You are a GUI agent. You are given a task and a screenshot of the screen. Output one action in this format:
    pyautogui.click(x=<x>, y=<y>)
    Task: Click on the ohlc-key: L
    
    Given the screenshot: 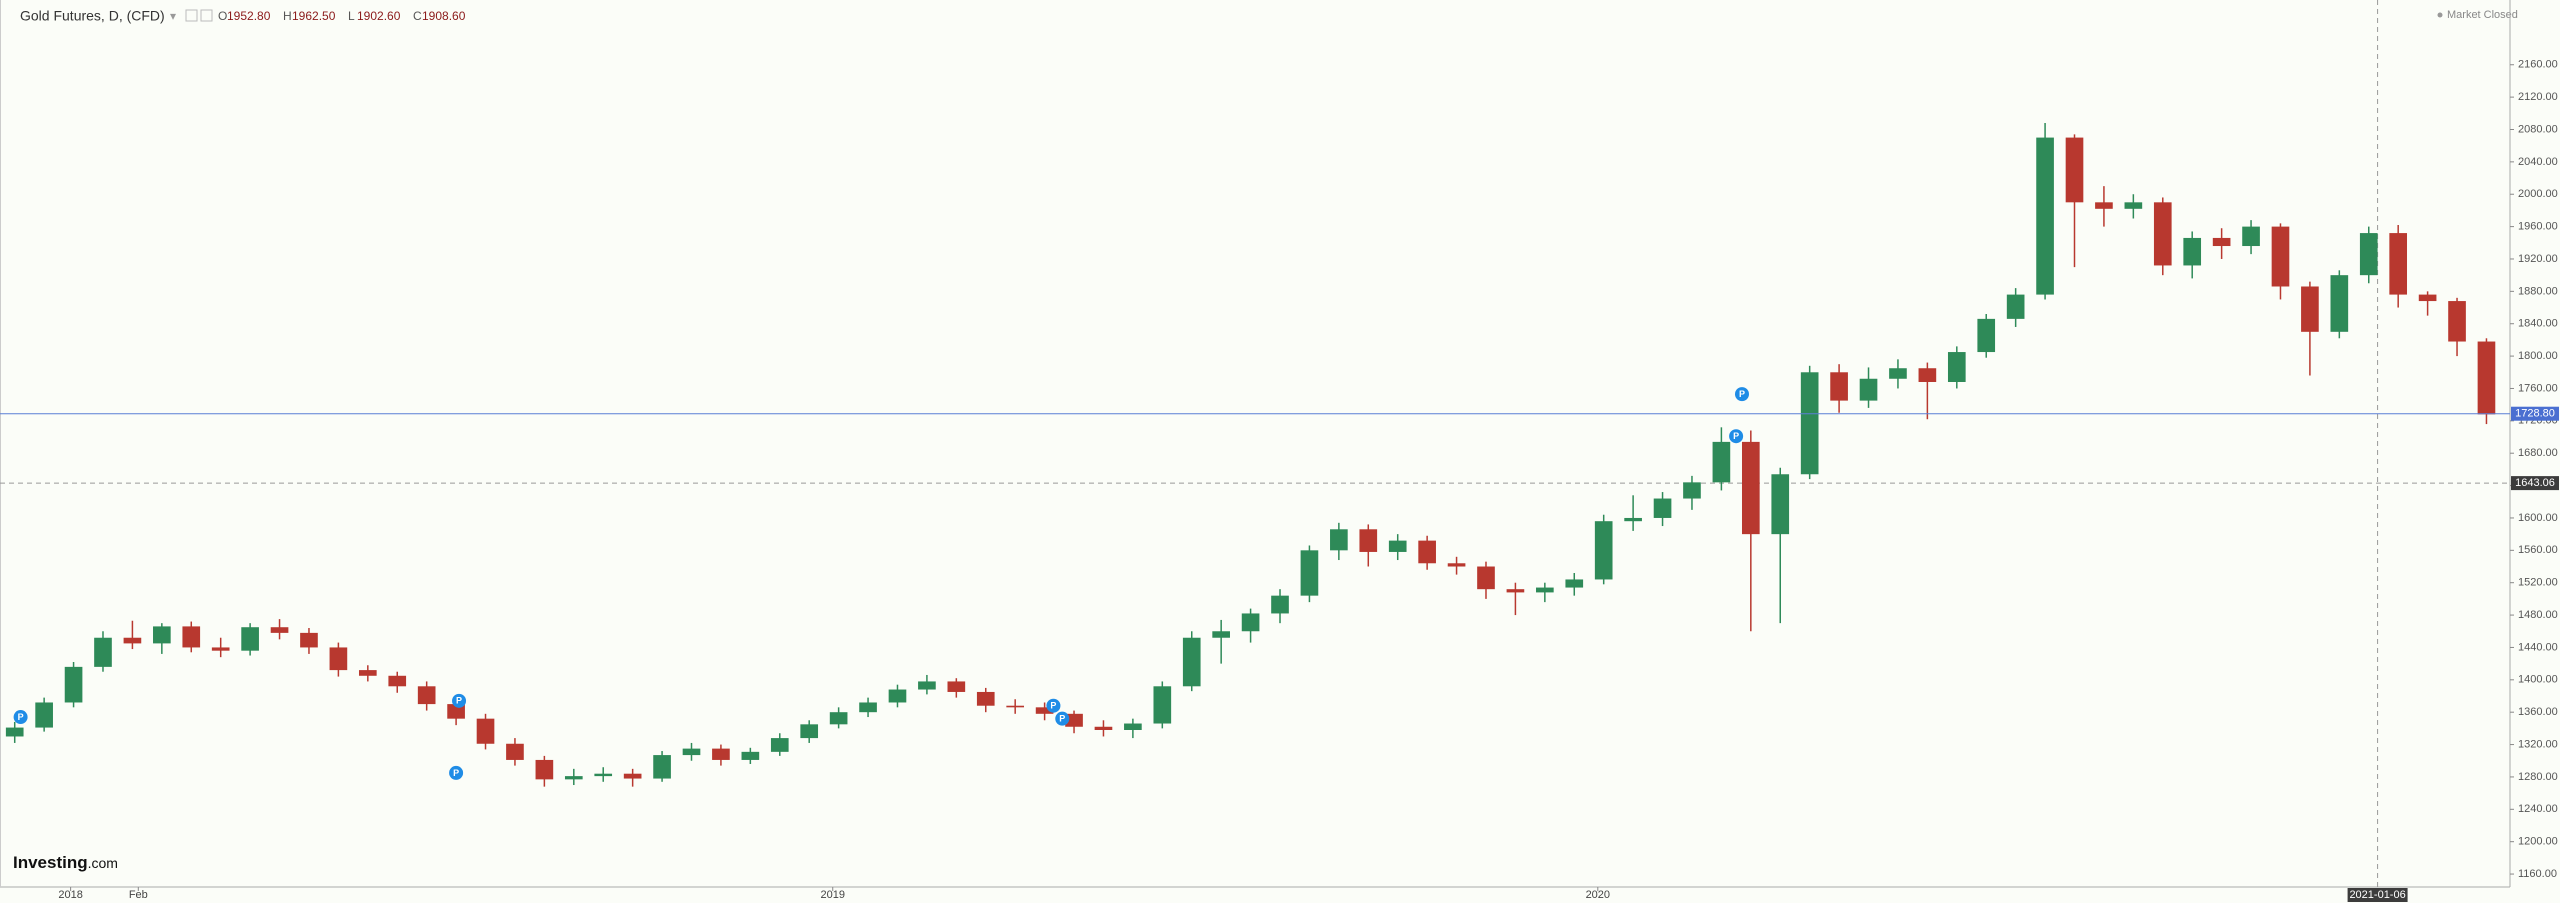 What is the action you would take?
    pyautogui.click(x=351, y=16)
    